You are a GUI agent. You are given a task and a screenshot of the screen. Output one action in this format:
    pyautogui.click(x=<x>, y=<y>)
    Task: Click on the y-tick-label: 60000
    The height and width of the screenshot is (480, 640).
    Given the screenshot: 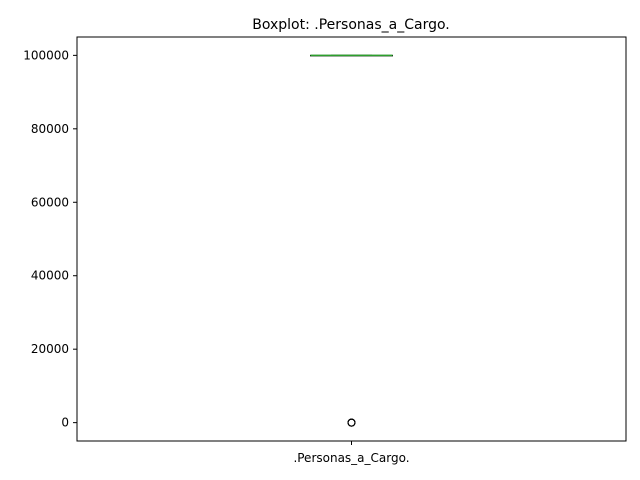 What is the action you would take?
    pyautogui.click(x=50, y=202)
    